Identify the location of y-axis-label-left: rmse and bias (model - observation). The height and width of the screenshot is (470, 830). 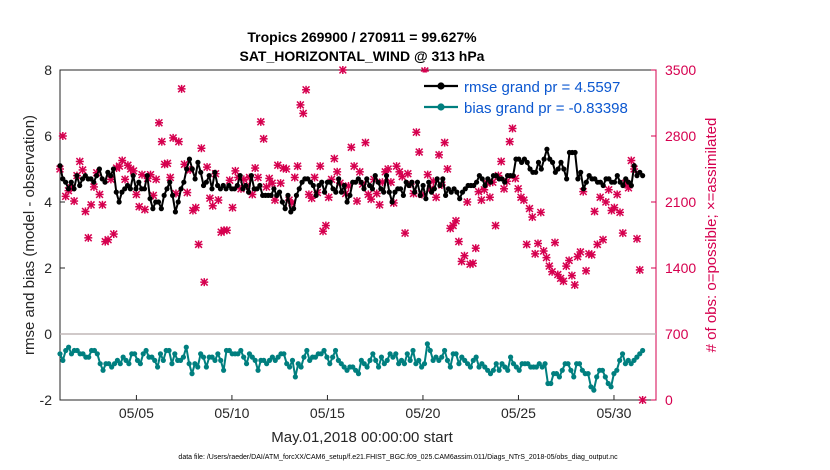
(29, 235).